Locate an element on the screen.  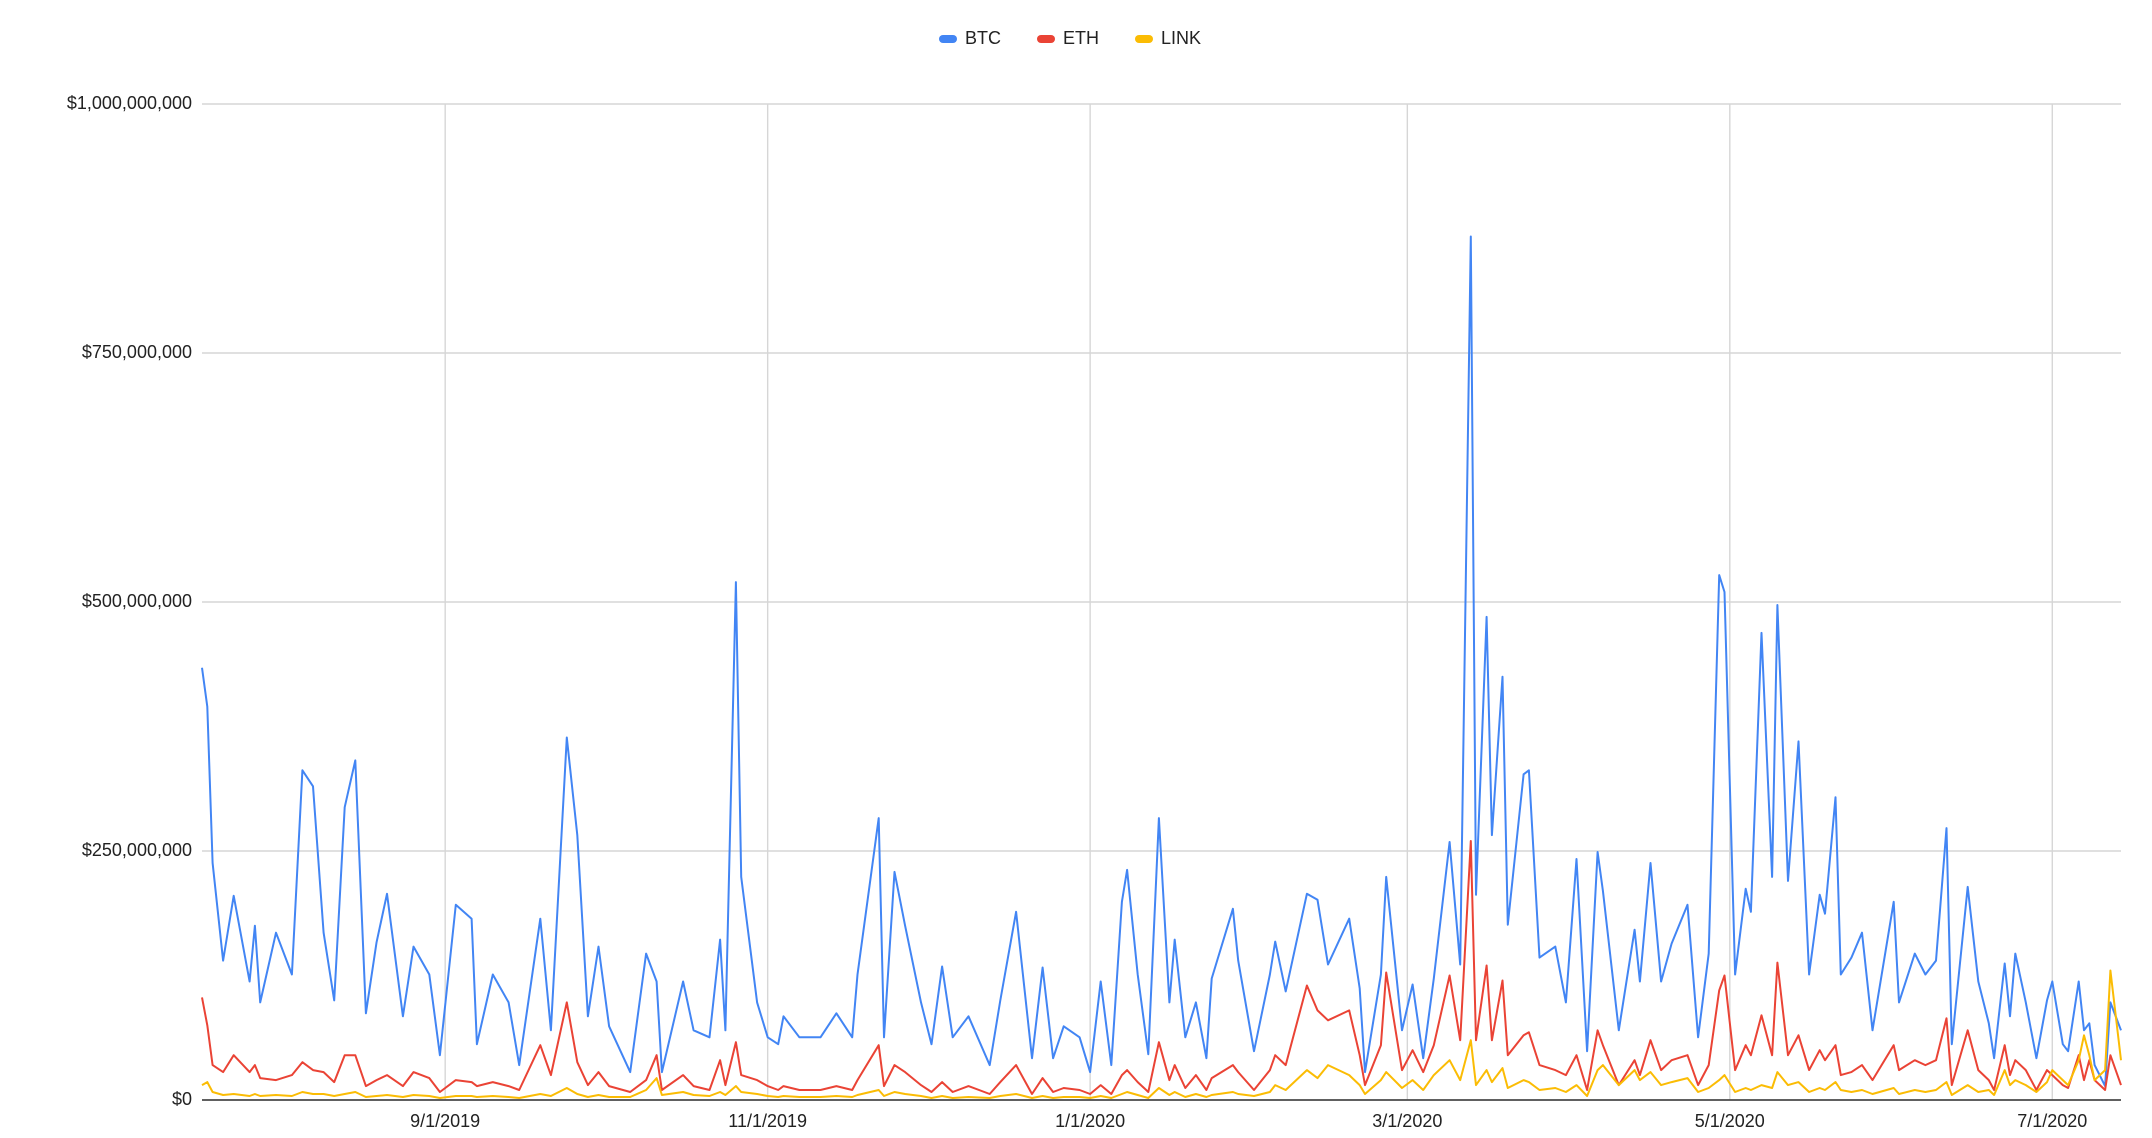
y-tick-label: $0 is located at coordinates (182, 1099).